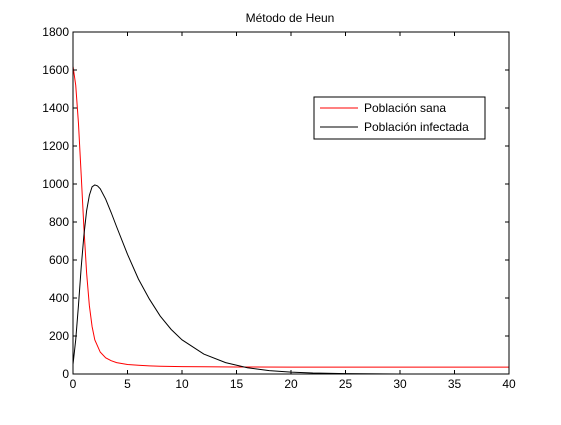 This screenshot has width=561, height=425. Describe the element at coordinates (455, 384) in the screenshot. I see `x-tick-label: 35` at that location.